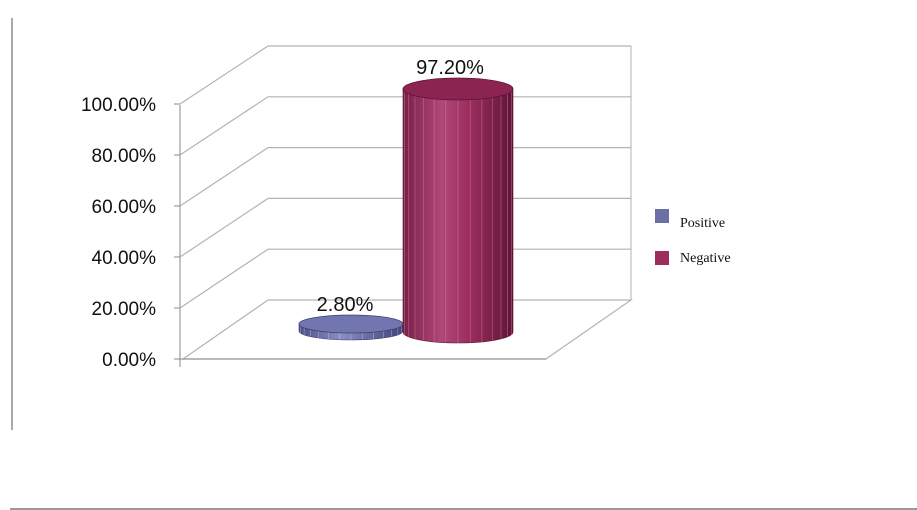 This screenshot has width=917, height=510. What do you see at coordinates (345, 305) in the screenshot?
I see `data-label-positive: 2.80%` at bounding box center [345, 305].